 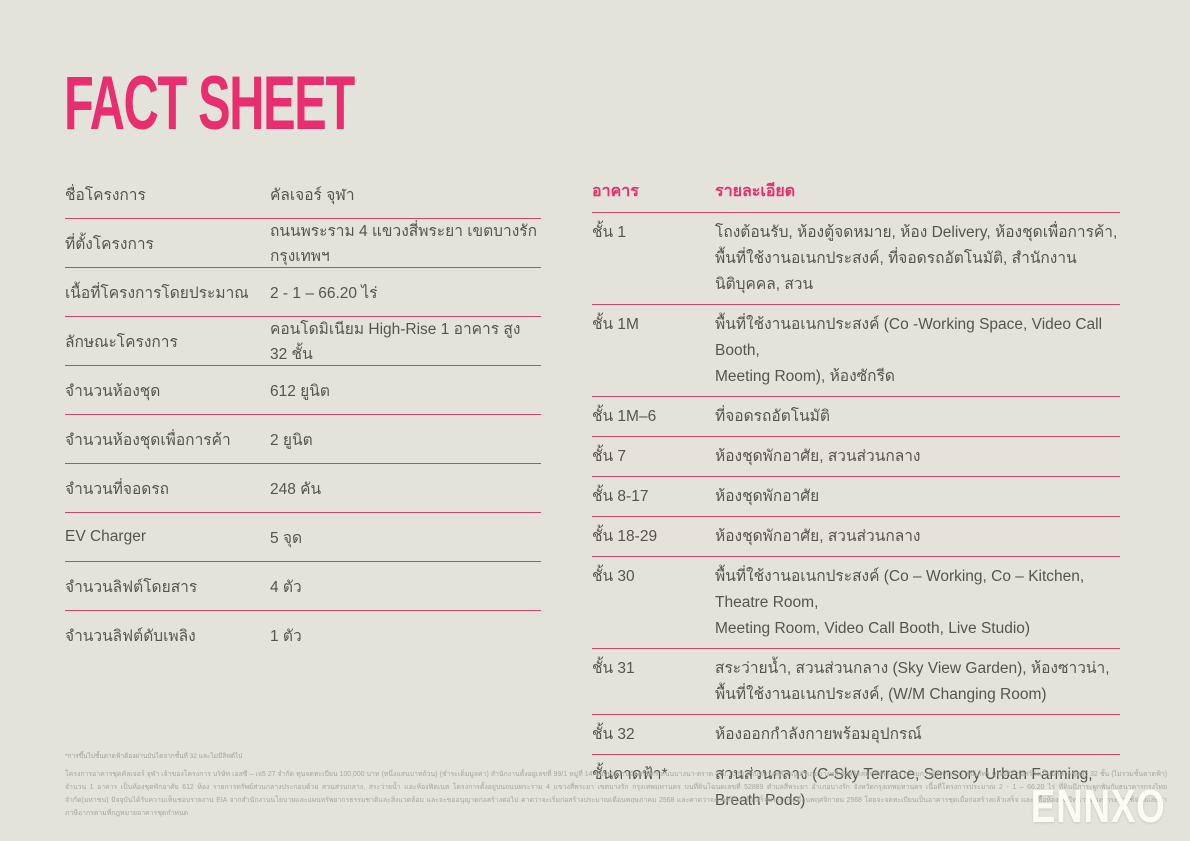 I want to click on table-row: ชั้น 32 ห้องออกกำลังกายพร้อมอุปกรณ์, so click(x=856, y=735).